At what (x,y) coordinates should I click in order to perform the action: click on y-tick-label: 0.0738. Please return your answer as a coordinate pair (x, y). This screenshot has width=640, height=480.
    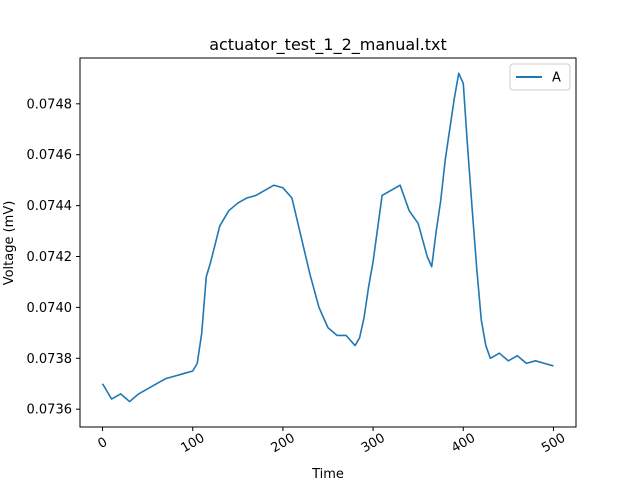
    Looking at the image, I should click on (50, 359).